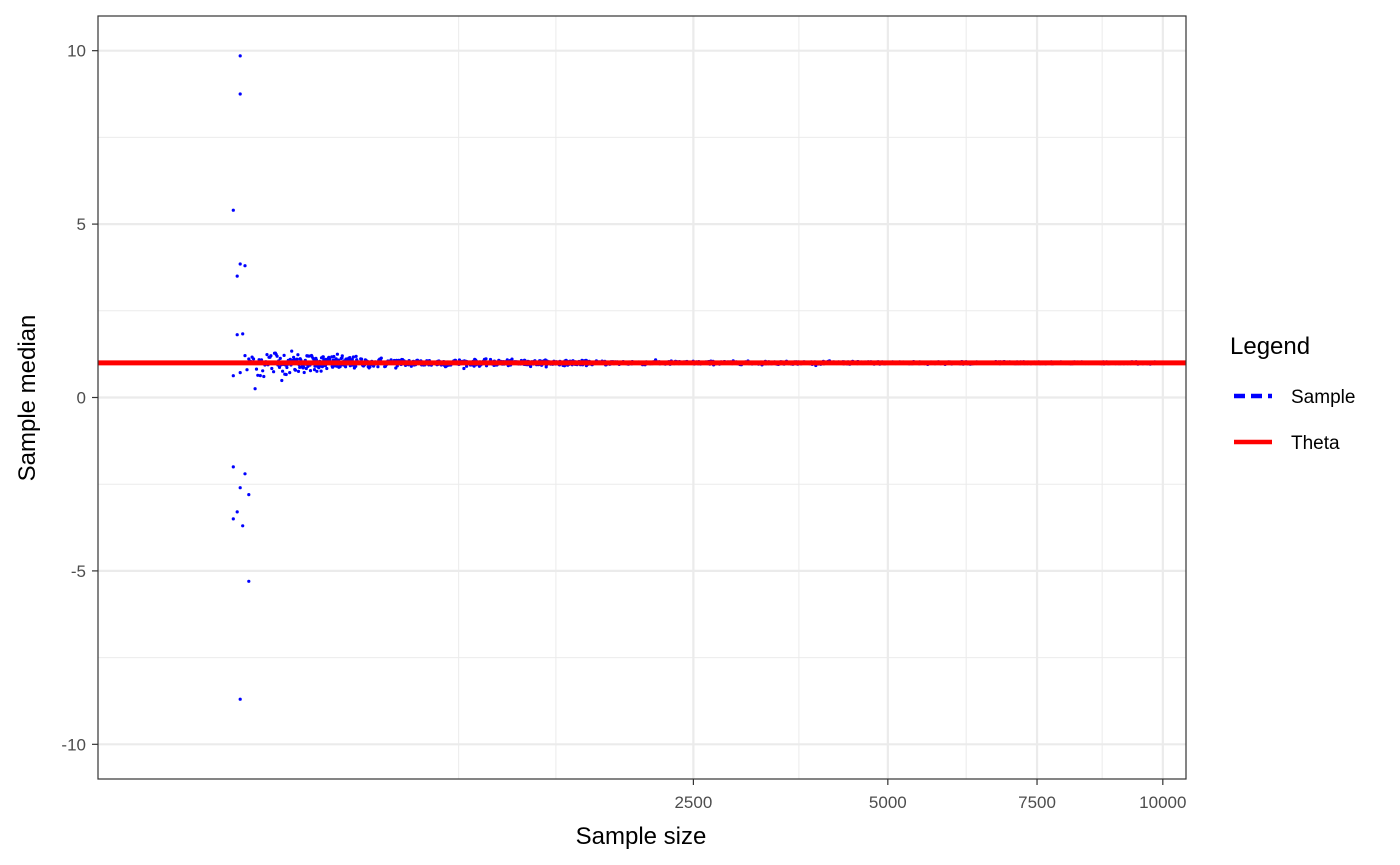 This screenshot has height=865, width=1400. What do you see at coordinates (27, 398) in the screenshot?
I see `y-axis-title: Sample median` at bounding box center [27, 398].